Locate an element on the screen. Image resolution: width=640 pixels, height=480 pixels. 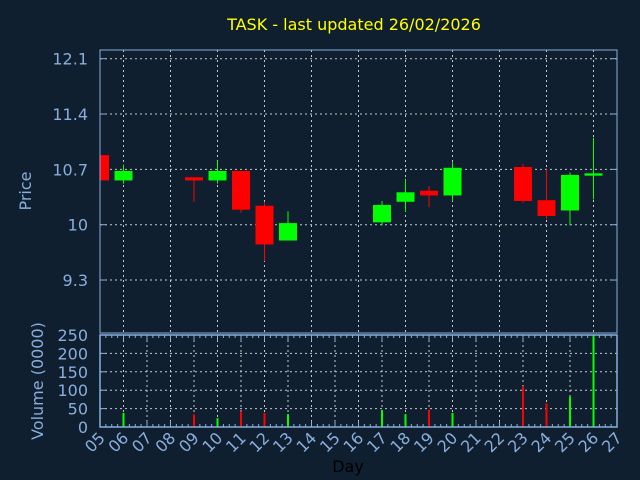
price-tick-label: 12.1 is located at coordinates (70, 59).